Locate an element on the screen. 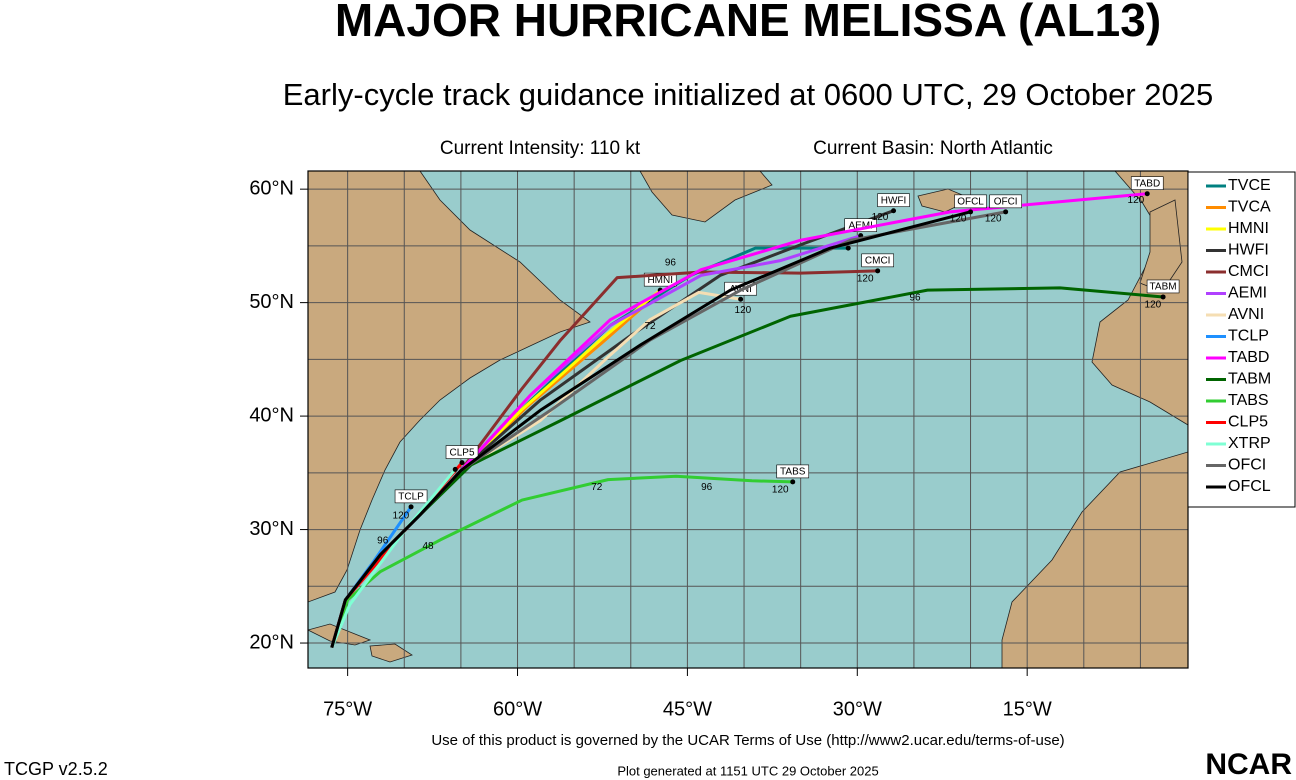 This screenshot has width=1296, height=780. x-tick-label: 30°W is located at coordinates (857, 709).